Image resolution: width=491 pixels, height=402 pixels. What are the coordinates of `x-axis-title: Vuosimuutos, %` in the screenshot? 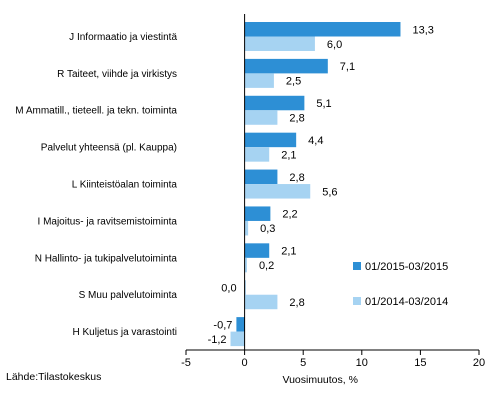 It's located at (319, 380).